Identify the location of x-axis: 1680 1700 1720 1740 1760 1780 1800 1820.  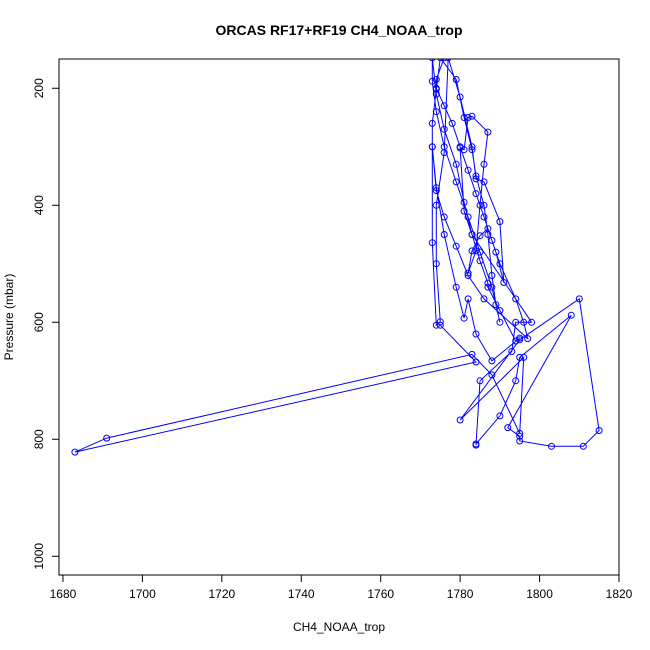
(341, 588).